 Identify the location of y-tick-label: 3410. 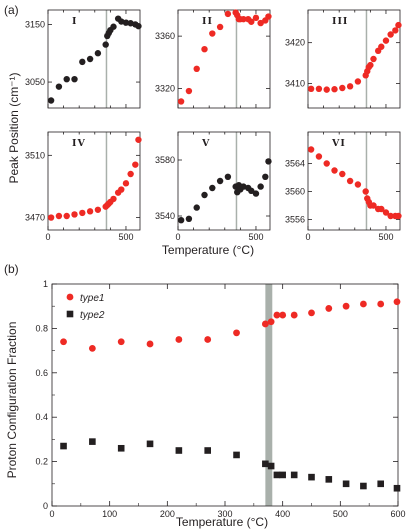
(295, 84).